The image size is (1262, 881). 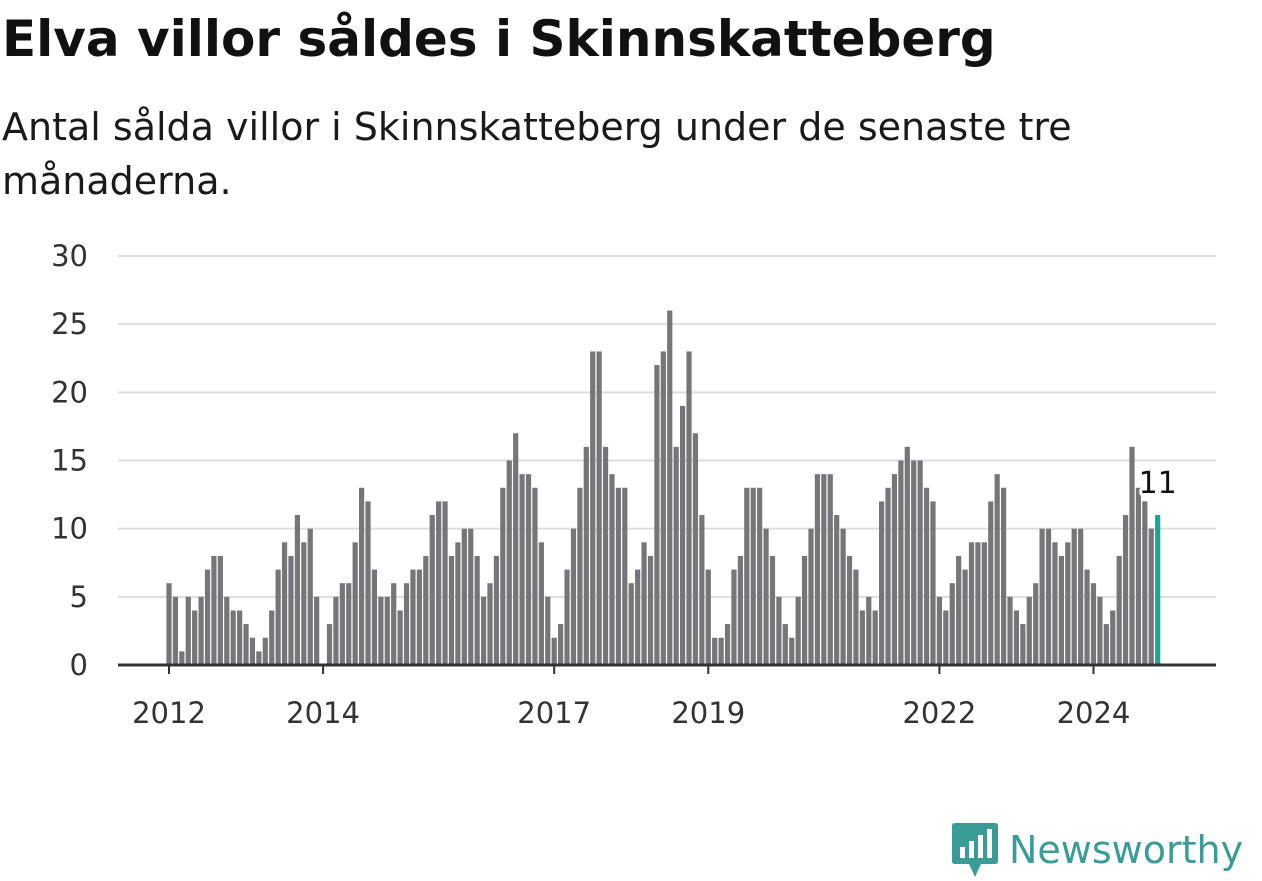 I want to click on x-tick-label: 2024, so click(x=1094, y=713).